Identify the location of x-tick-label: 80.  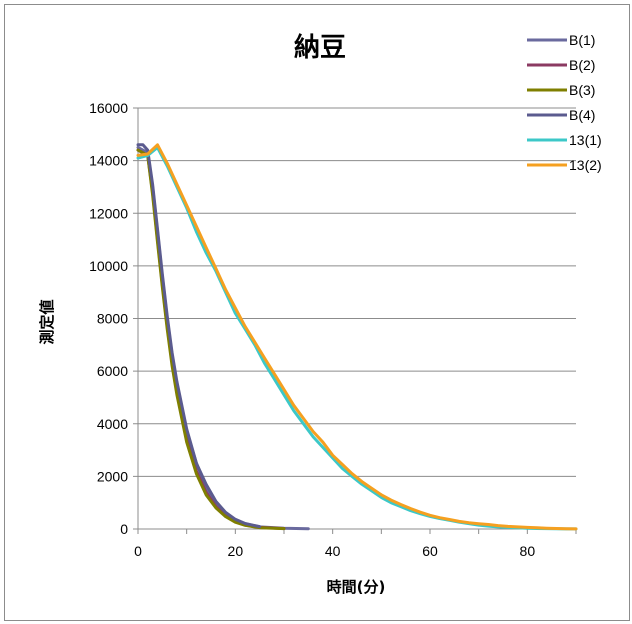
(528, 551).